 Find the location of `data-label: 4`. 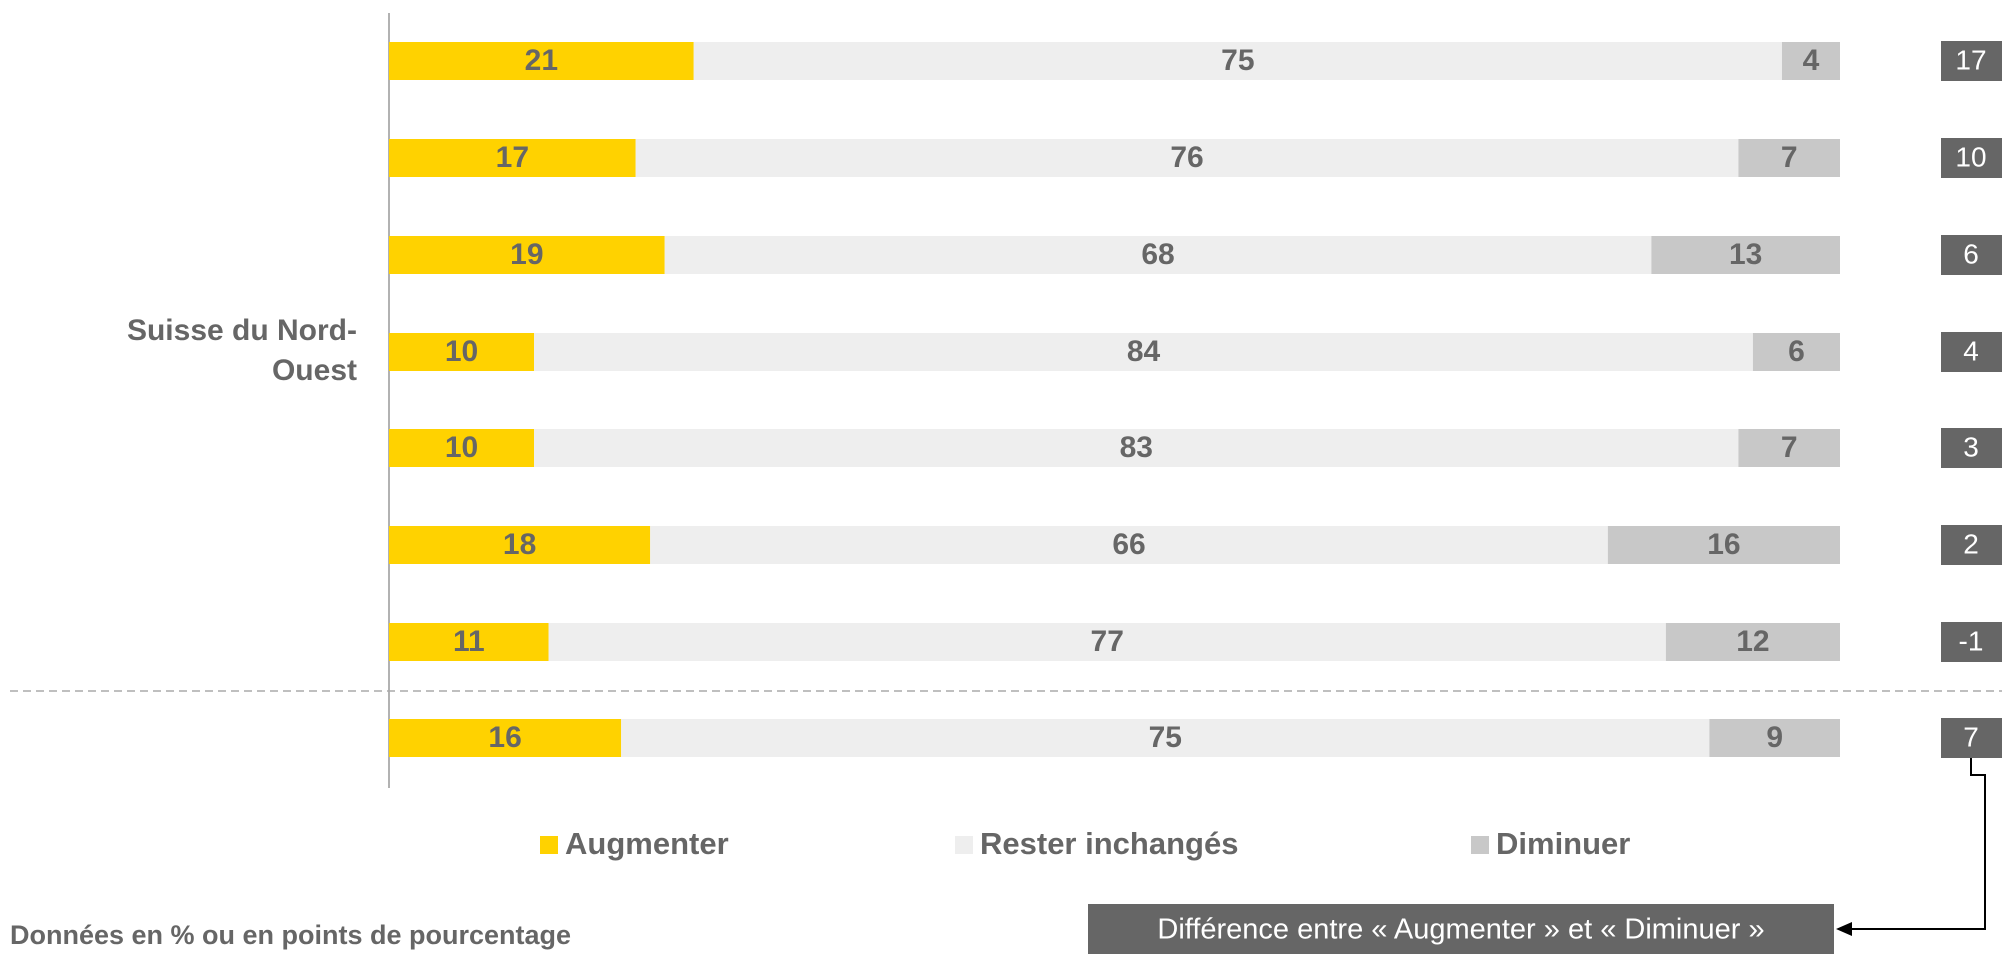

data-label: 4 is located at coordinates (1811, 60).